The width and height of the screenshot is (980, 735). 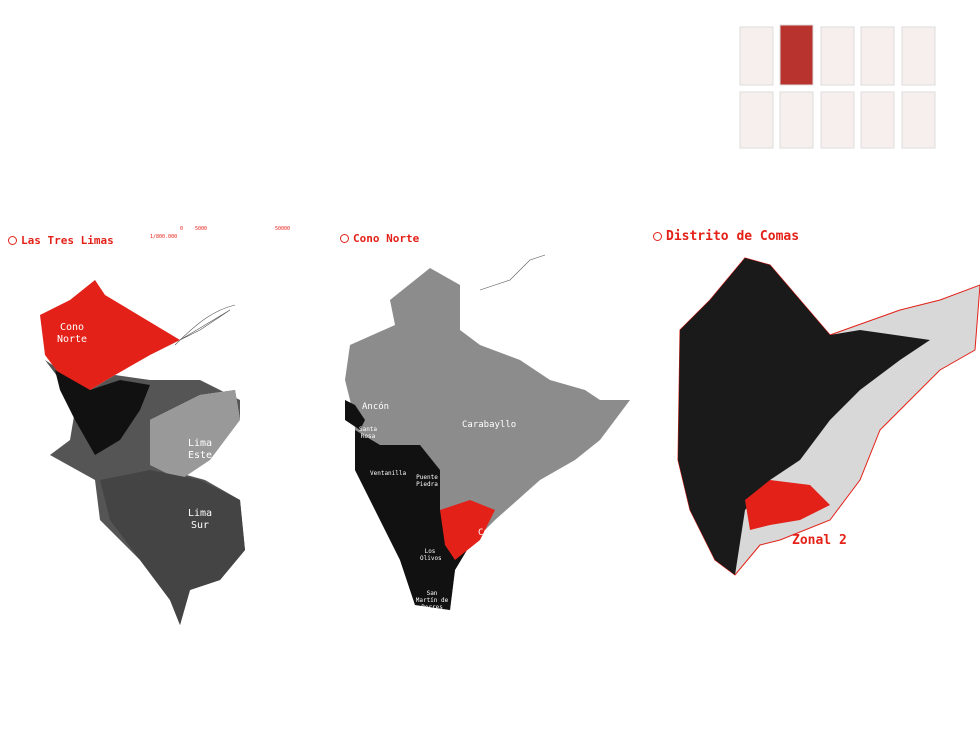 I want to click on panel-title: Cono Norte, so click(x=379, y=238).